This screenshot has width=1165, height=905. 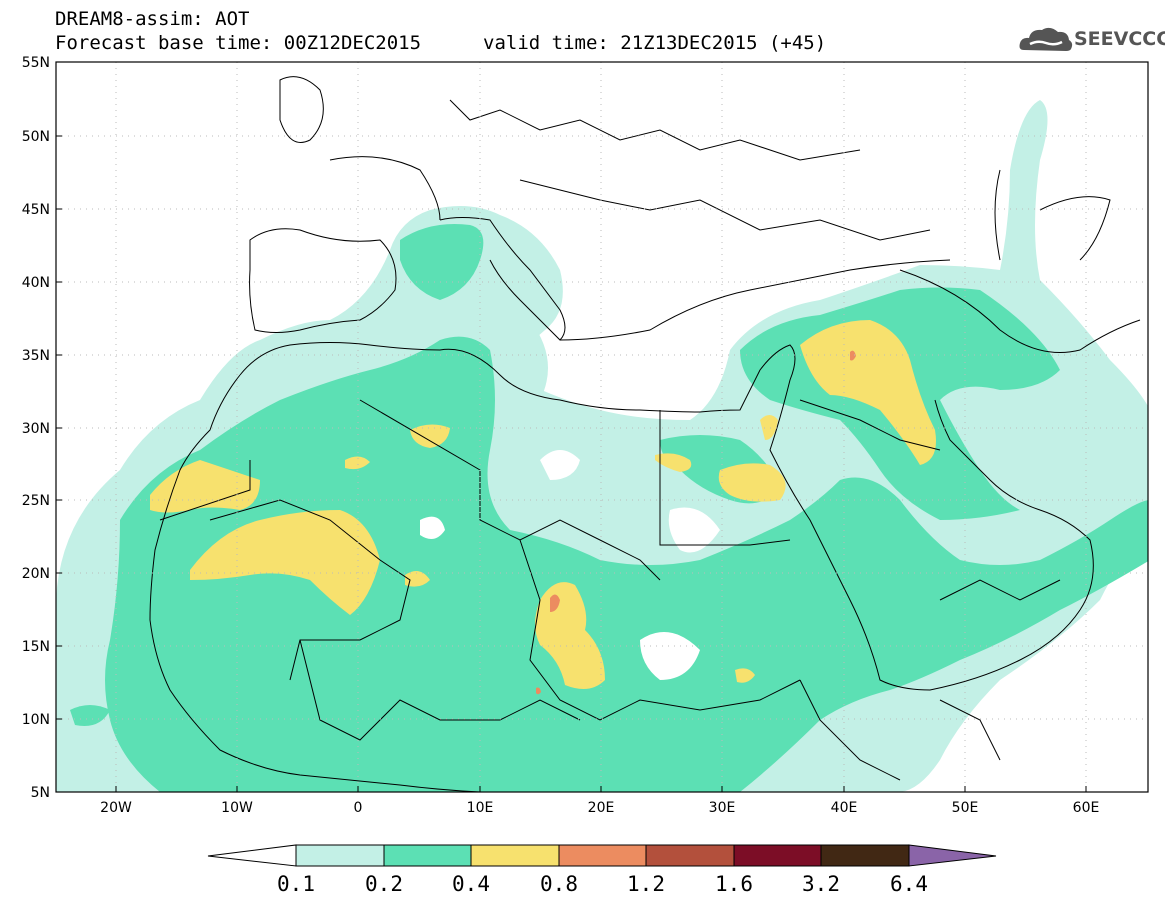 What do you see at coordinates (655, 43) in the screenshot?
I see `valid-time: valid time: 21Z13DEC2015 (+45)` at bounding box center [655, 43].